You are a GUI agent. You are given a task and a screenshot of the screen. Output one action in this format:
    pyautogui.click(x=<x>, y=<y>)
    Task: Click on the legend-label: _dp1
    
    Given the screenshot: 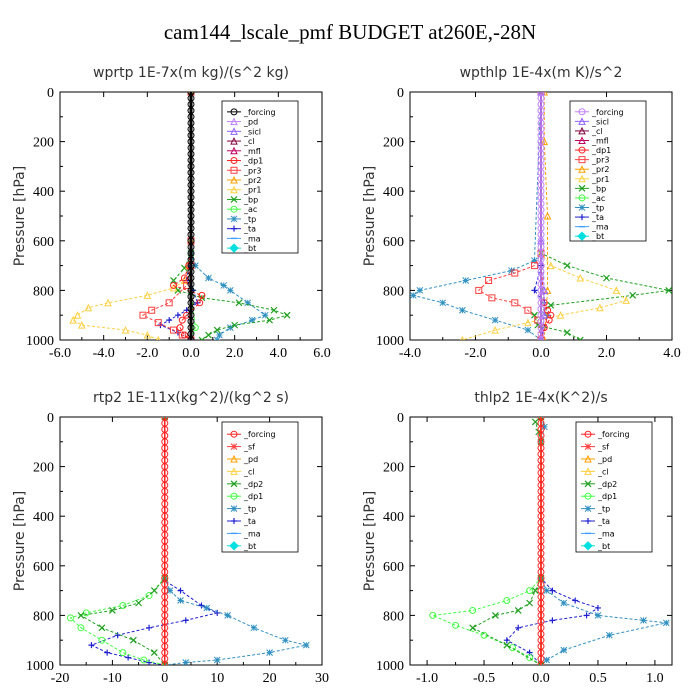 What is the action you would take?
    pyautogui.click(x=607, y=496)
    